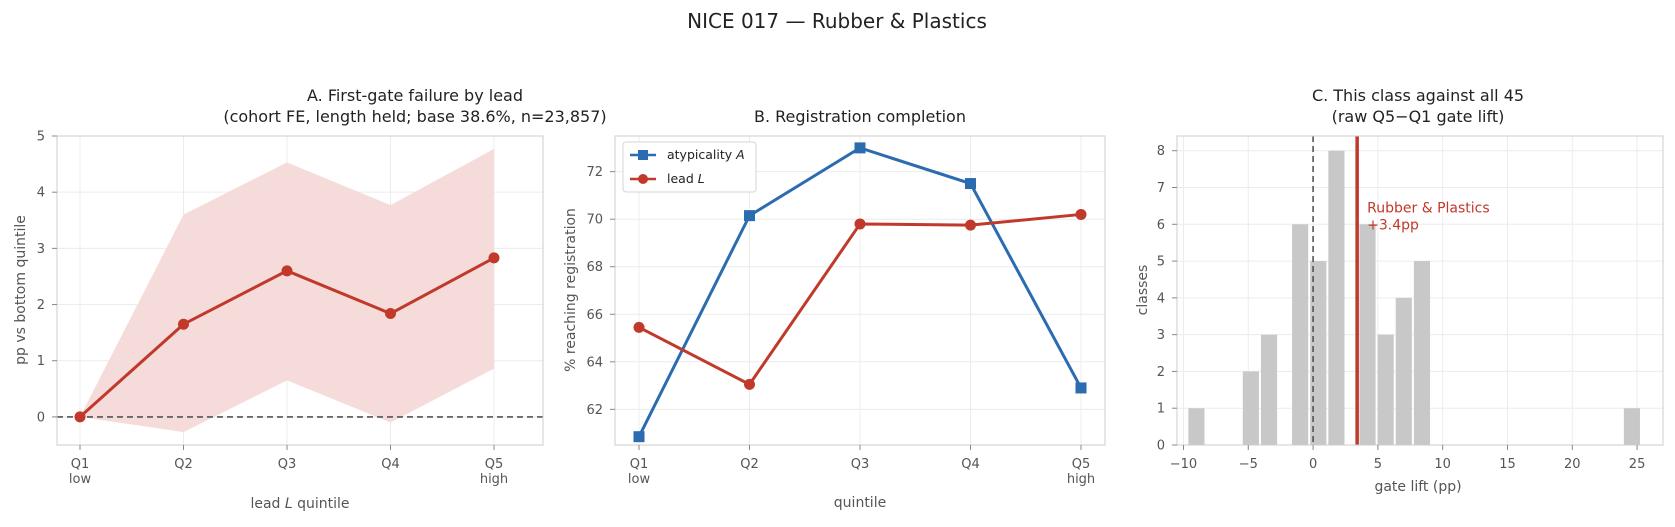 This screenshot has width=1675, height=527. What do you see at coordinates (1507, 464) in the screenshot?
I see `x-tick-label: 15` at bounding box center [1507, 464].